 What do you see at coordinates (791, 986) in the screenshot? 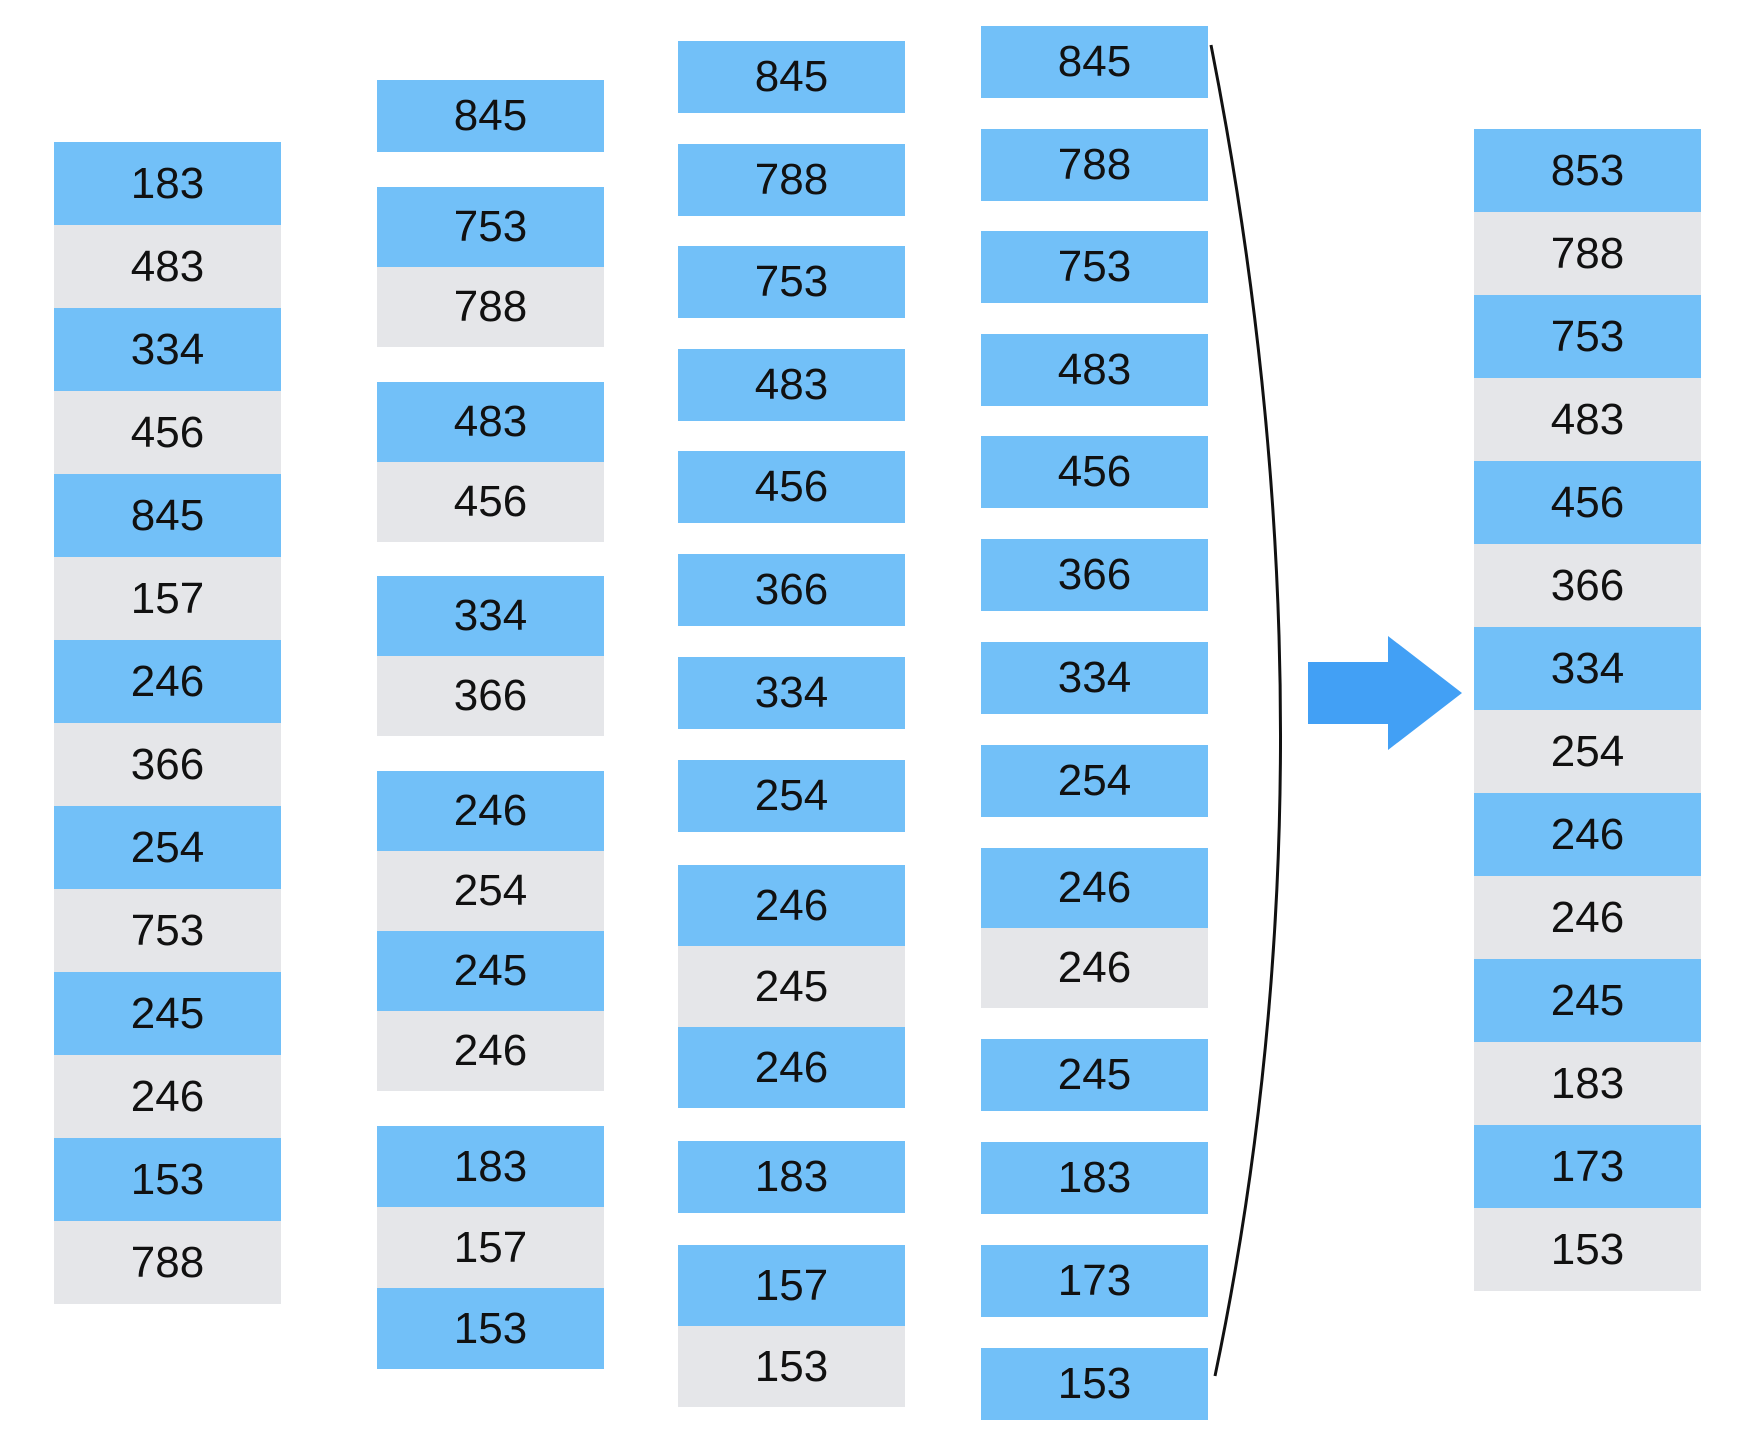
I see `col3-group9-cell-2: 245` at bounding box center [791, 986].